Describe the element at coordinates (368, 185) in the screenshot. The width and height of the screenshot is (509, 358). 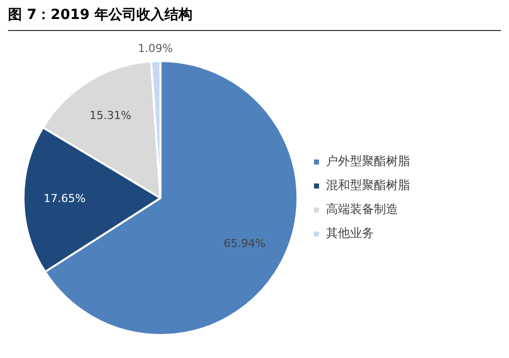
I see `legend-label: 混和型聚酯树脂` at that location.